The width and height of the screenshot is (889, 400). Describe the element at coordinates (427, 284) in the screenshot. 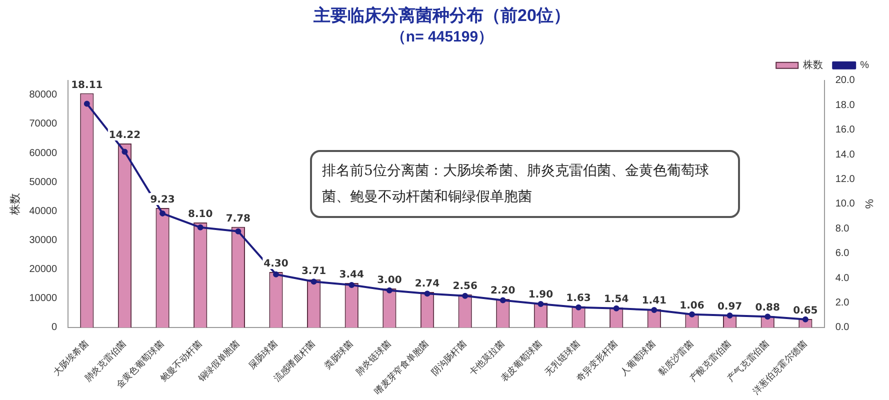

I see `data-label: 2.74` at that location.